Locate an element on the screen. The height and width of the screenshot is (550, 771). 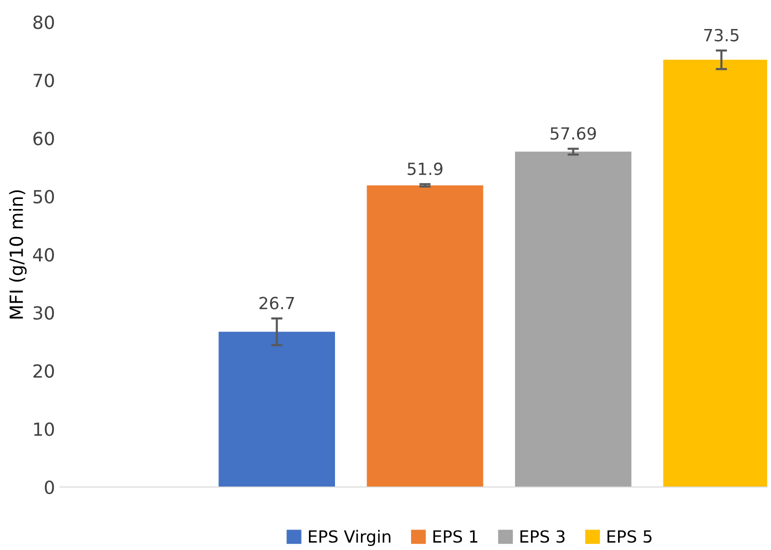
legend-label: EPS 3 is located at coordinates (542, 536).